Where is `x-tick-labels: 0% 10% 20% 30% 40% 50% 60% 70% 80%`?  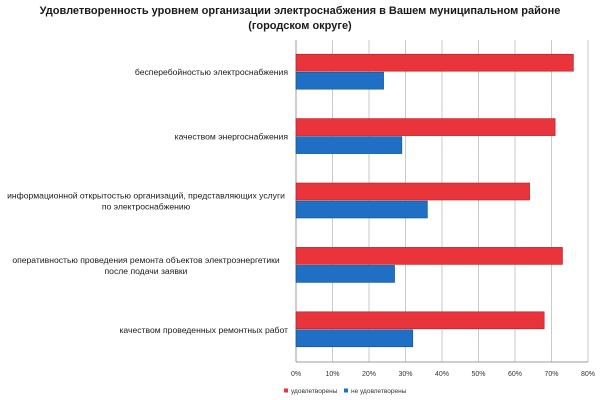 x-tick-labels: 0% 10% 20% 30% 40% 50% 60% 70% 80% is located at coordinates (443, 374).